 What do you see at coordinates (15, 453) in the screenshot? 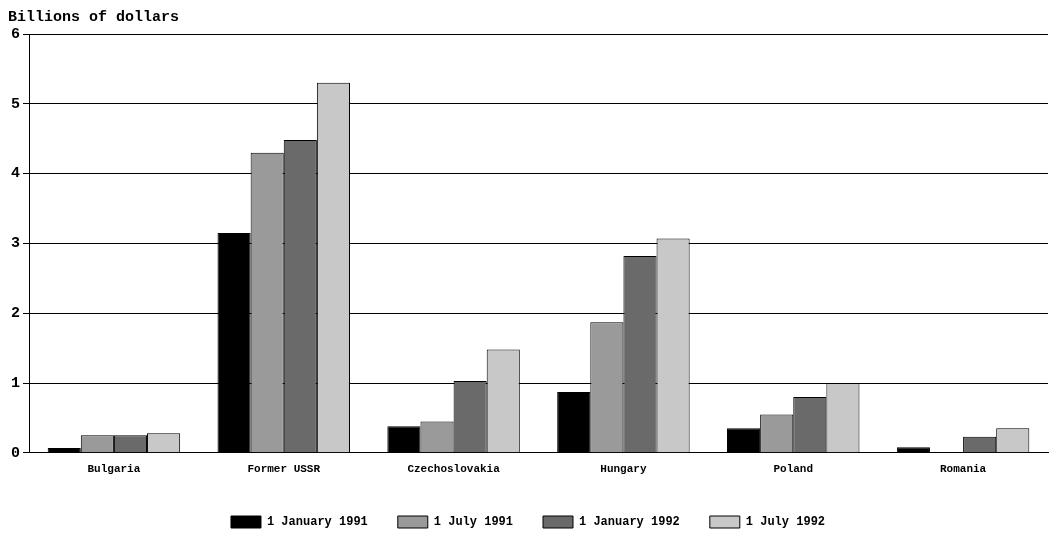
I see `y-tick-label: 0` at bounding box center [15, 453].